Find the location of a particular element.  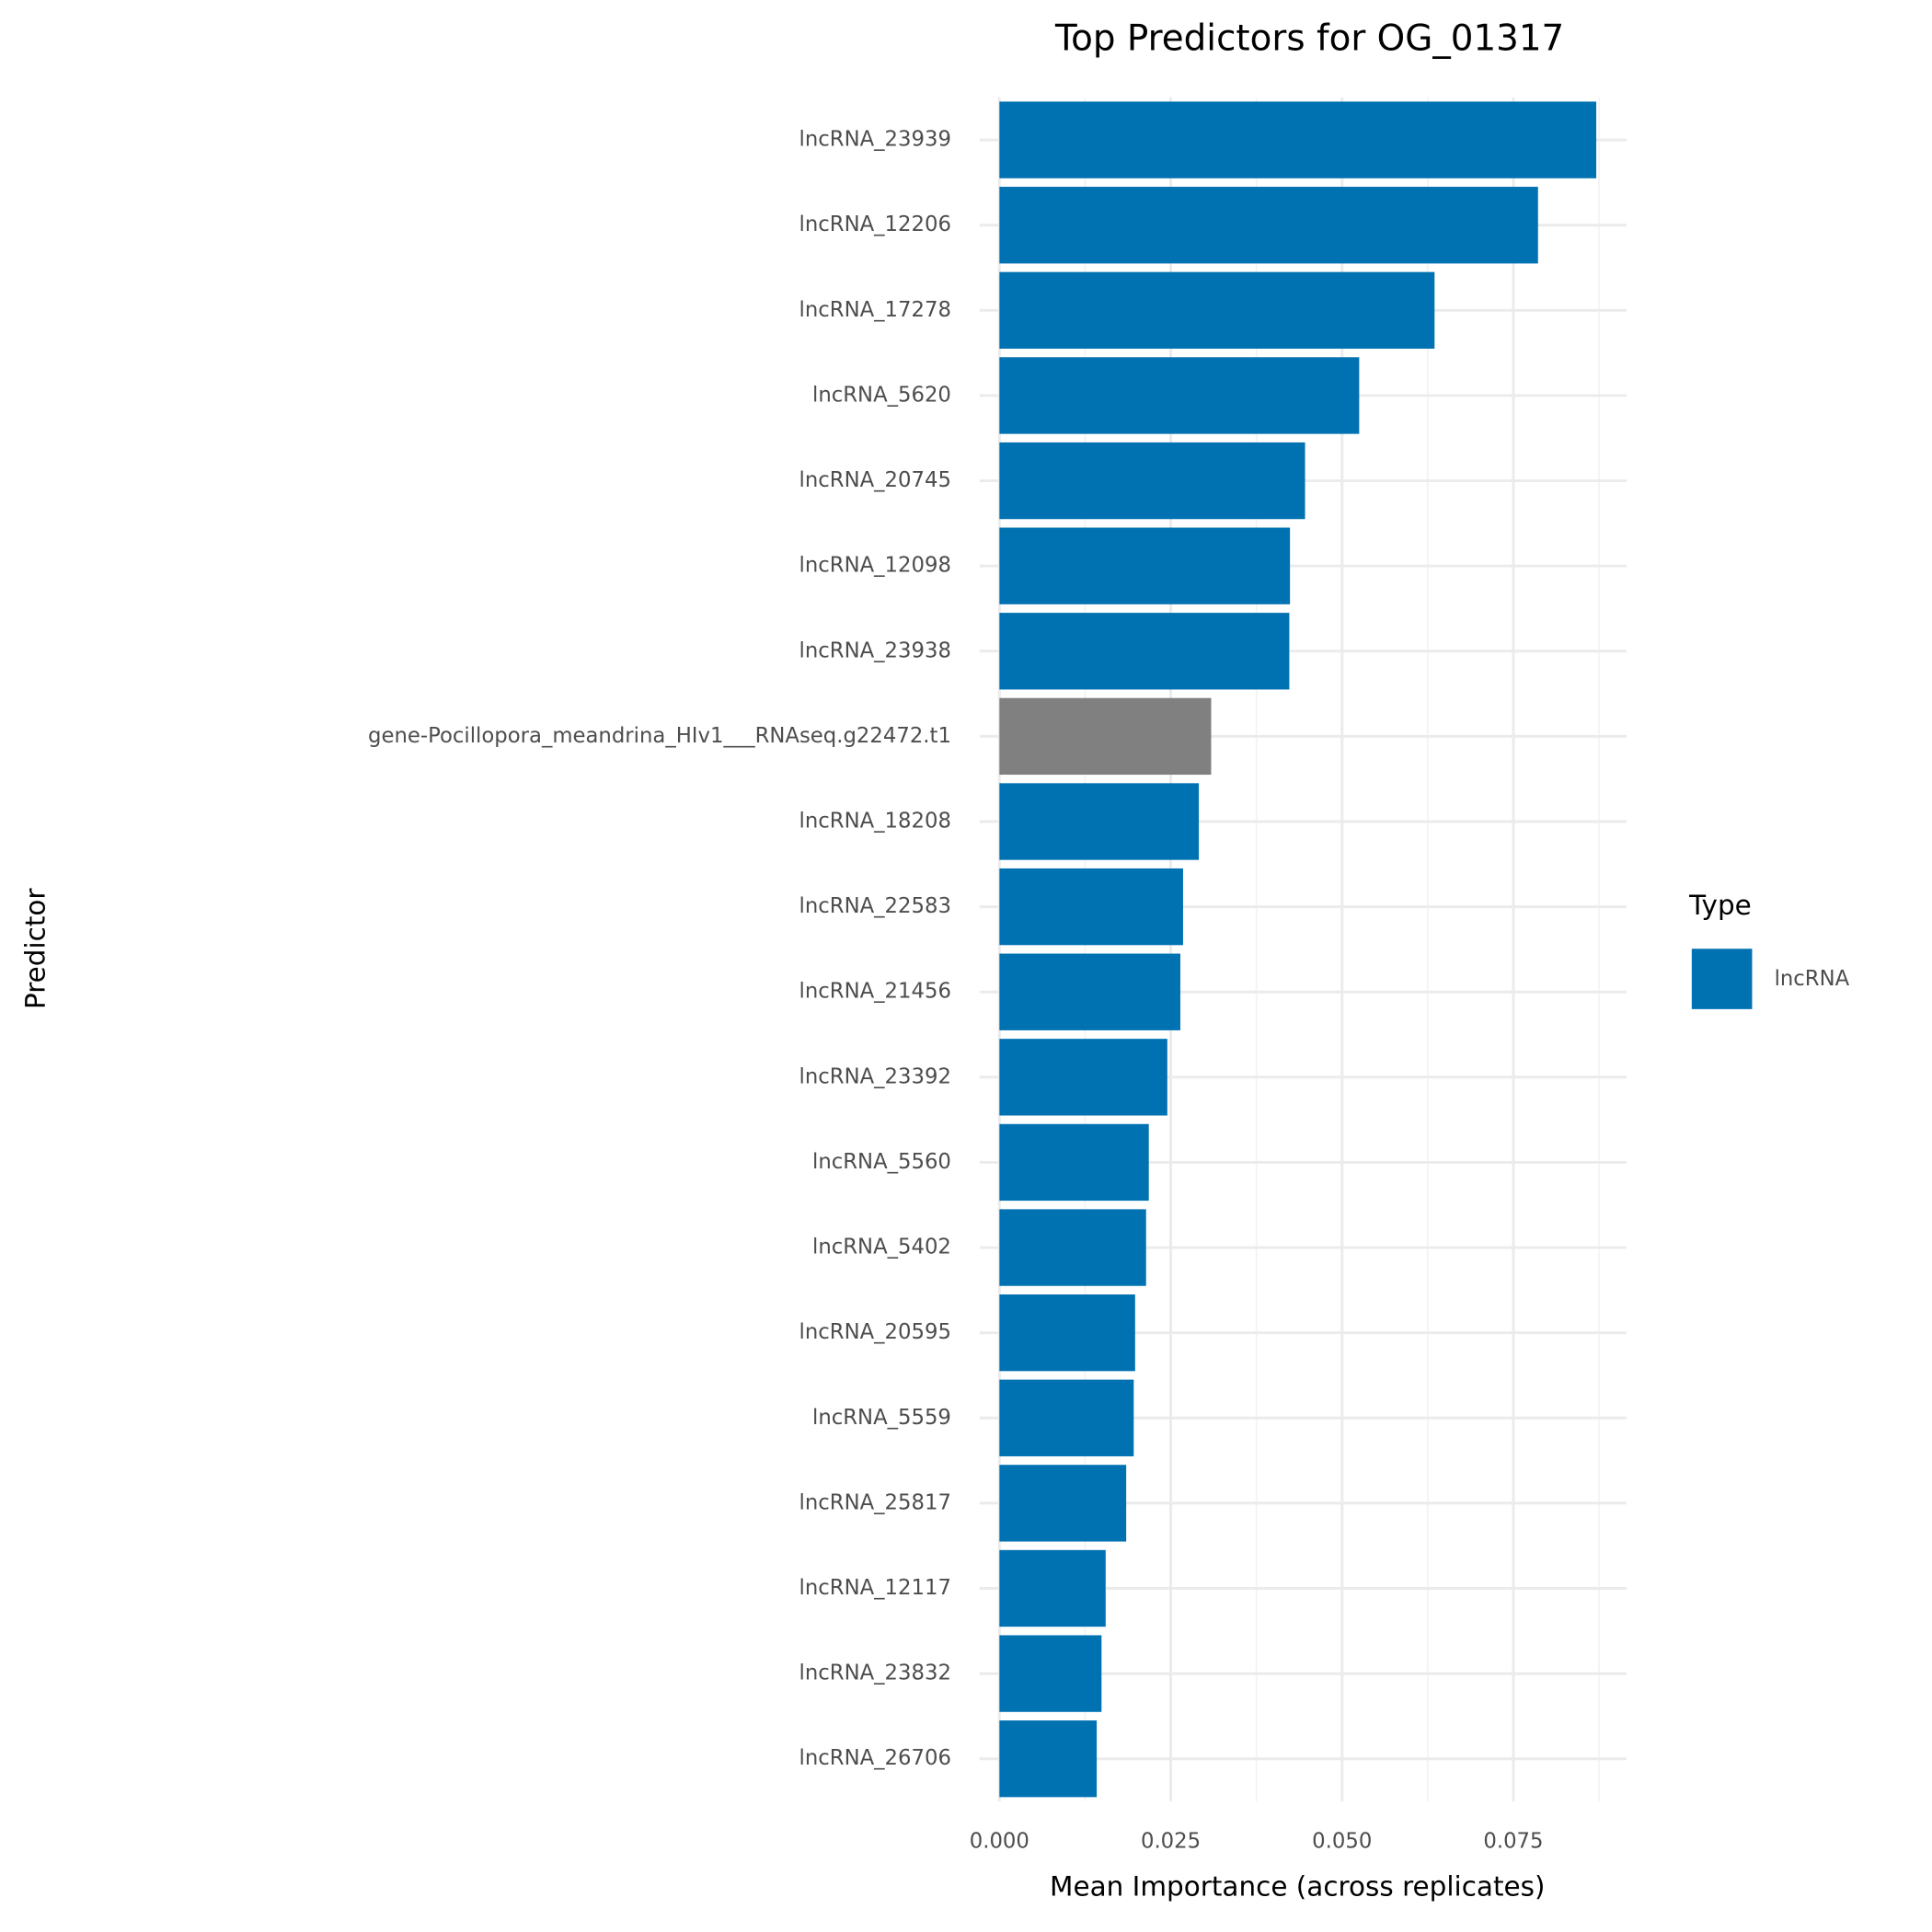

x-tick-label: 0.000 is located at coordinates (999, 1842).